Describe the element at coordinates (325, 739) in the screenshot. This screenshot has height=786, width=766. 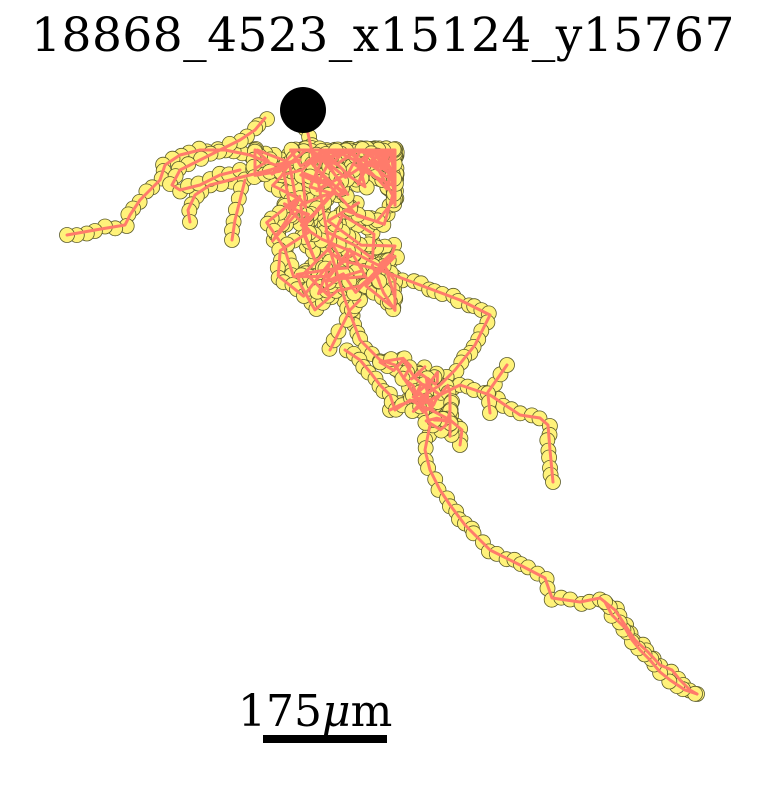
I see `scale-bar` at that location.